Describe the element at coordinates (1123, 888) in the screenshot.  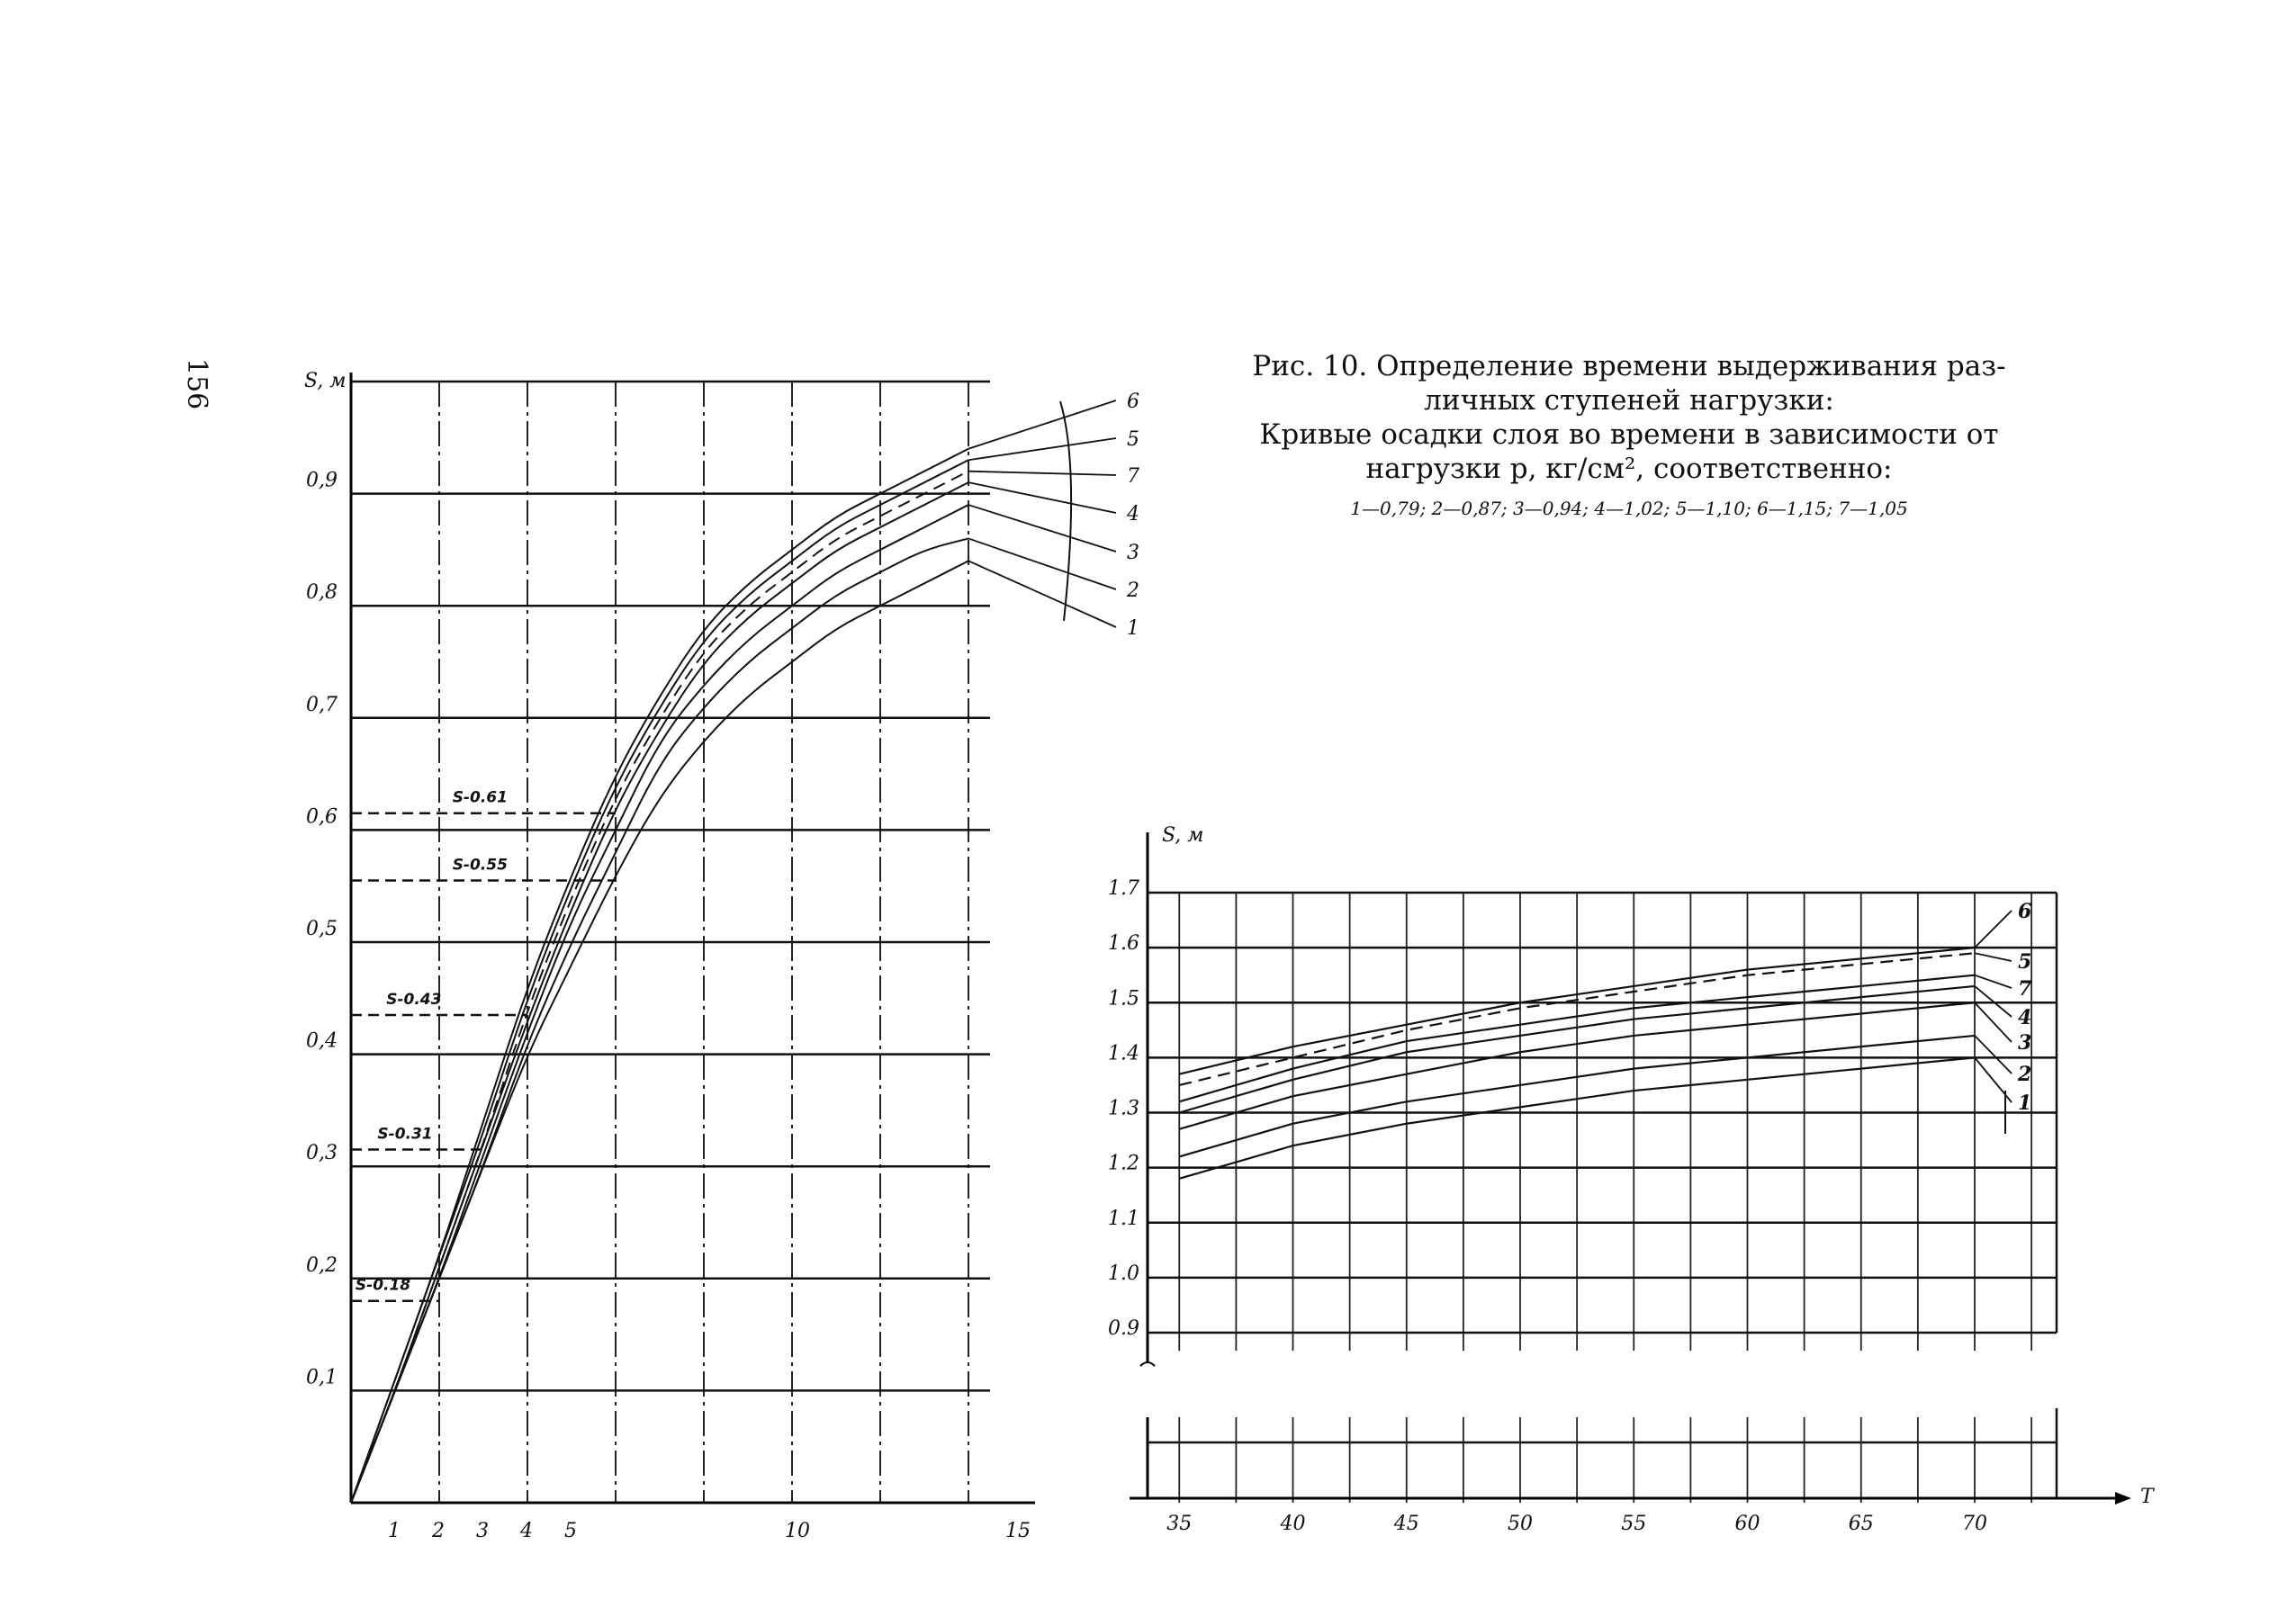
I see `y-tick-label: 1.7` at that location.